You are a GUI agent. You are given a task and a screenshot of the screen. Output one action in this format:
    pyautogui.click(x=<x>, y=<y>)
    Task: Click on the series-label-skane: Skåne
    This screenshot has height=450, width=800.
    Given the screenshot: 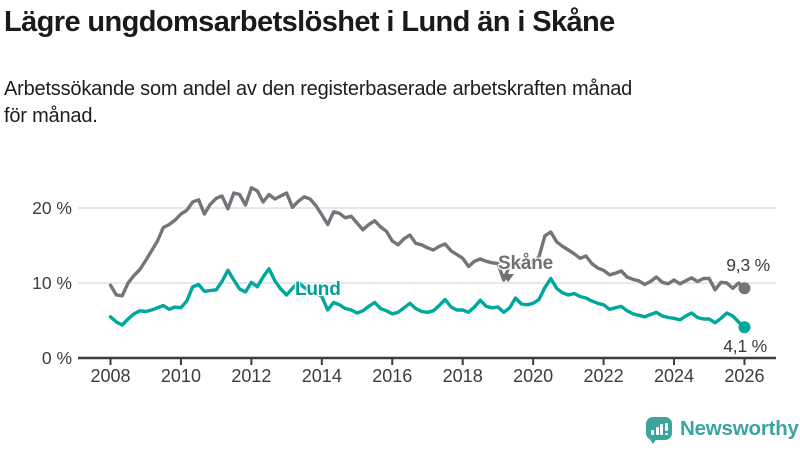 What is the action you would take?
    pyautogui.click(x=525, y=267)
    